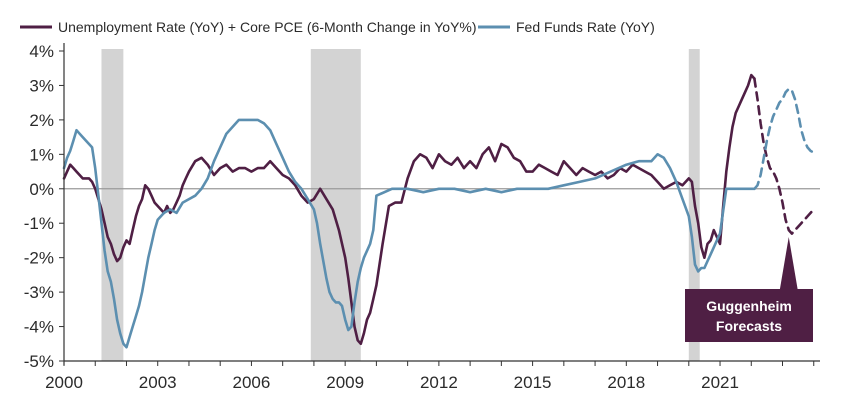  Describe the element at coordinates (41, 85) in the screenshot. I see `y-tick-label: 3%` at that location.